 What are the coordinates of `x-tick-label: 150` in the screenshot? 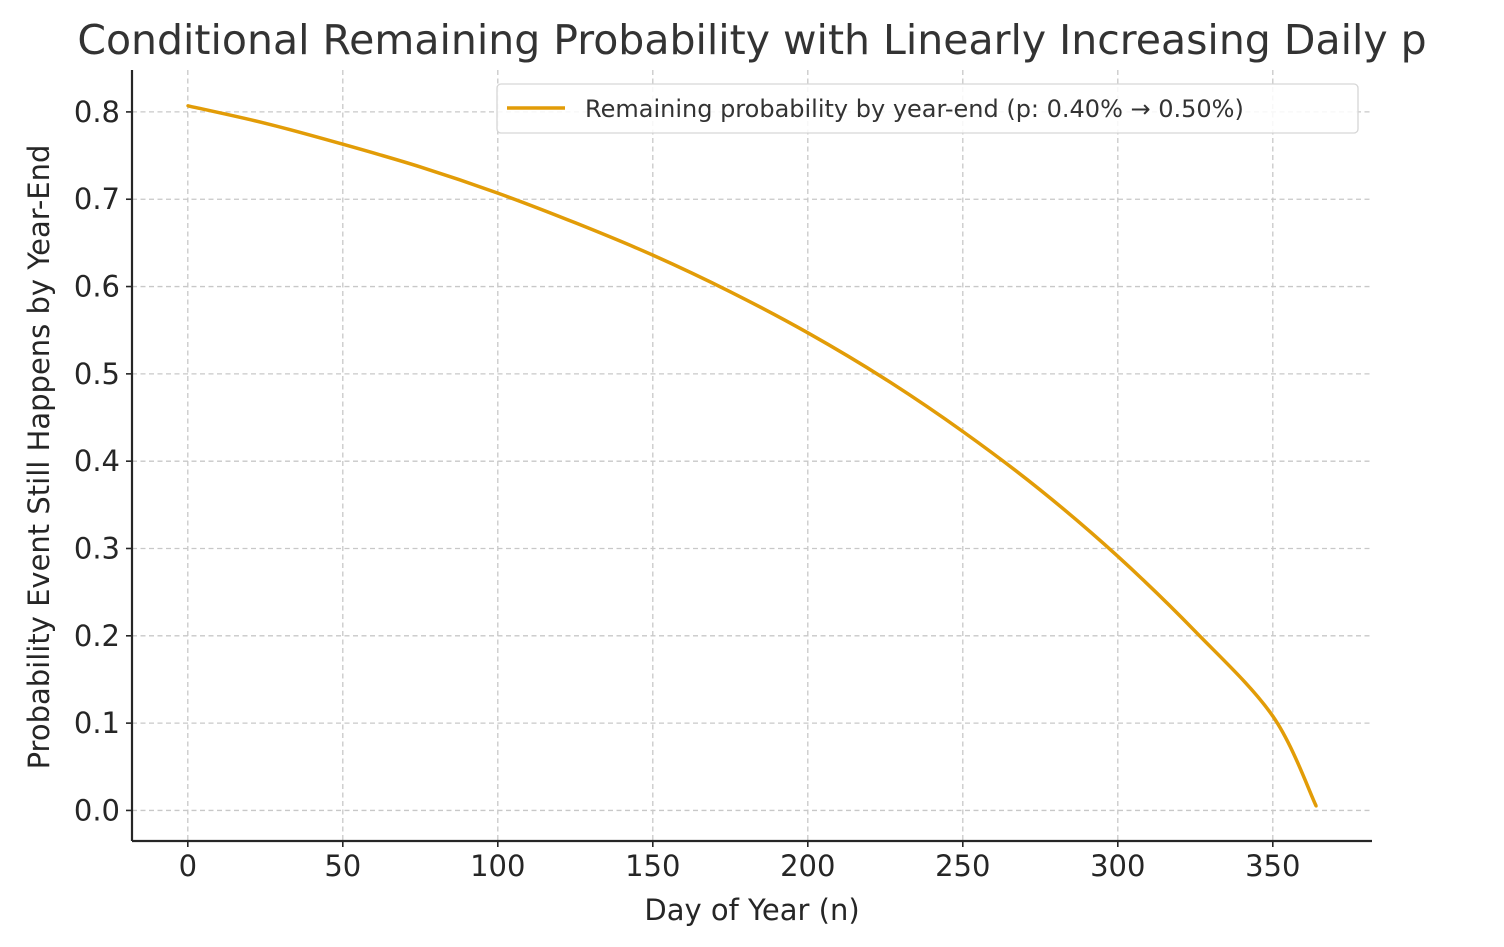 It's located at (652, 866).